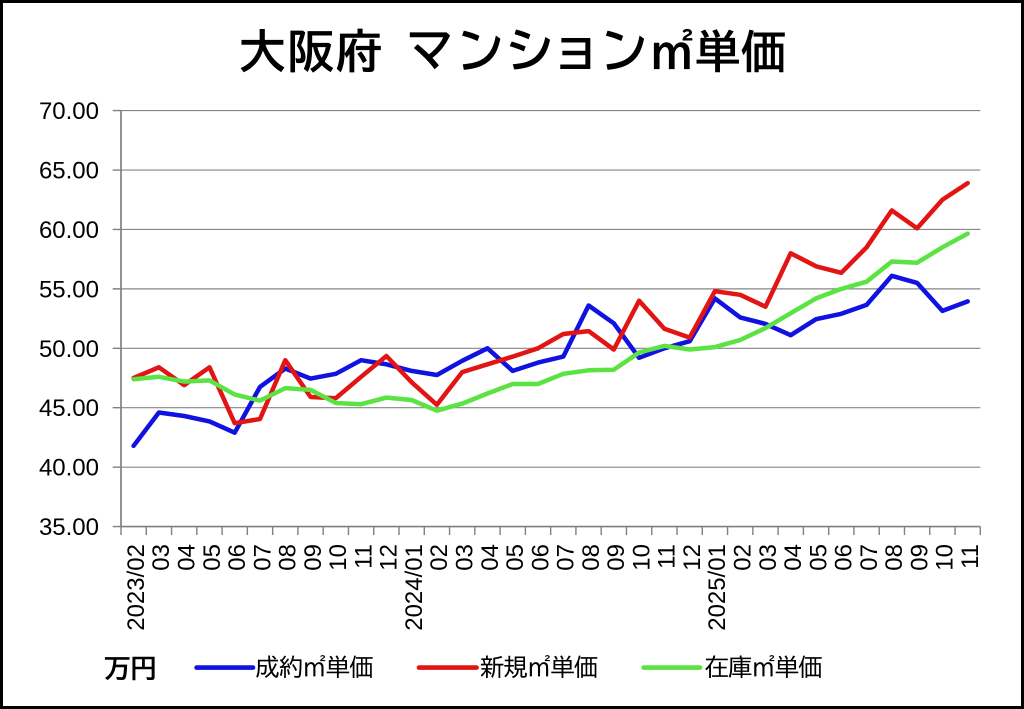 Image resolution: width=1024 pixels, height=709 pixels. What do you see at coordinates (414, 587) in the screenshot?
I see `svg-text: 2024/01` at bounding box center [414, 587].